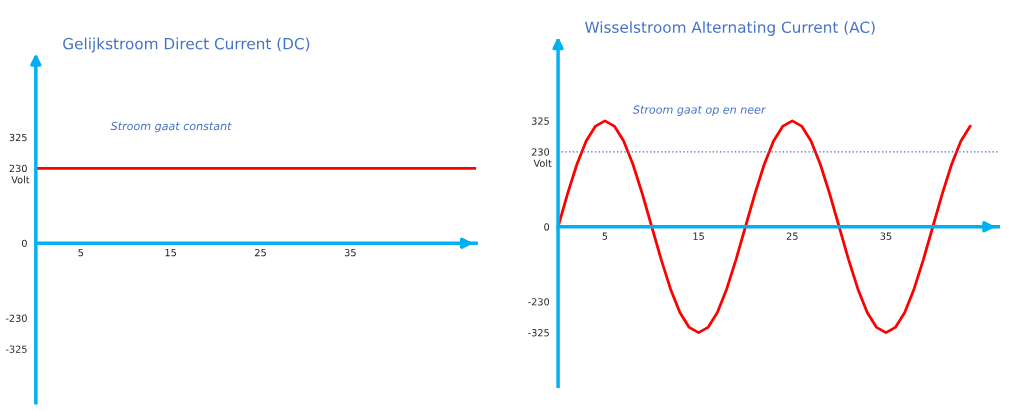 The height and width of the screenshot is (411, 1024). Describe the element at coordinates (730, 28) in the screenshot. I see `chart-title: Wisselstroom Alternating Current (AC)` at that location.